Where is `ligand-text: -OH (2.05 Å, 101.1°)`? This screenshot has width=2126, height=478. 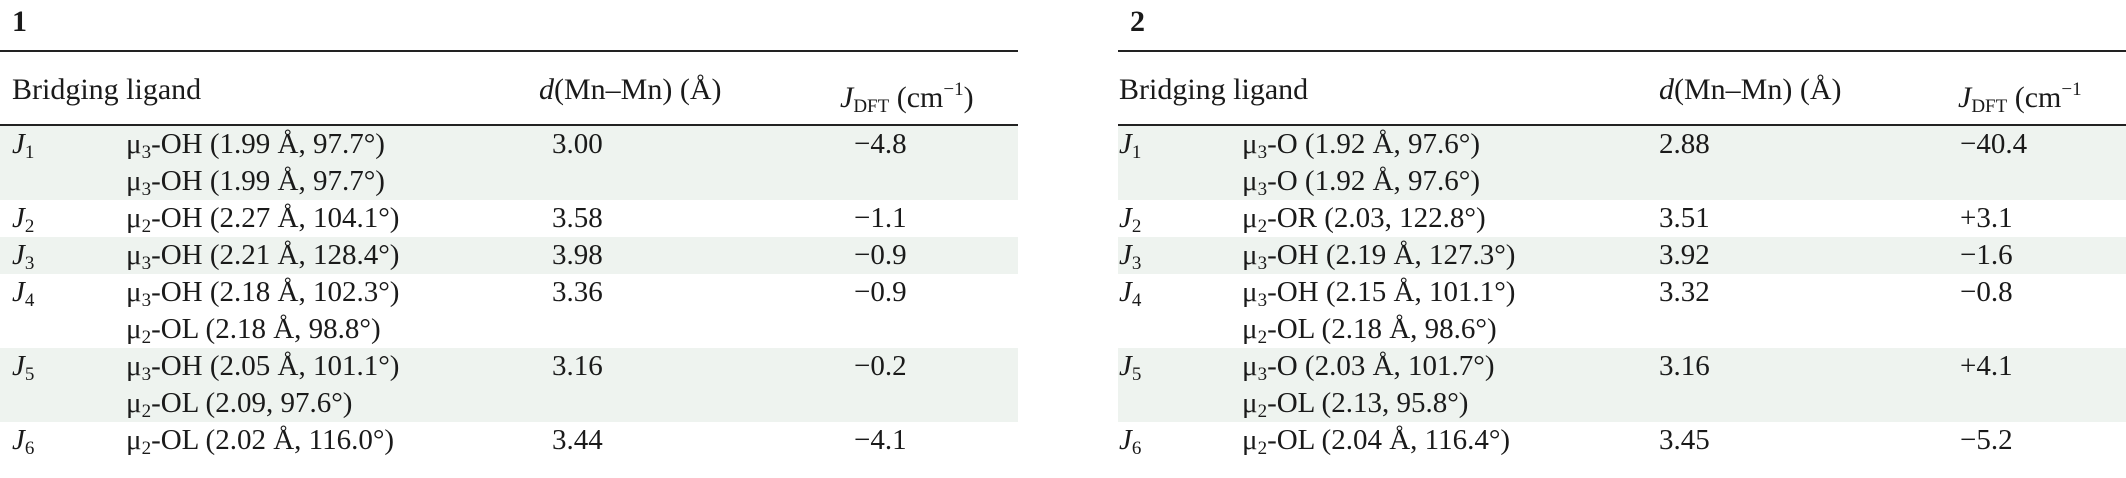
ligand-text: -OH (2.05 Å, 101.1°) is located at coordinates (275, 366).